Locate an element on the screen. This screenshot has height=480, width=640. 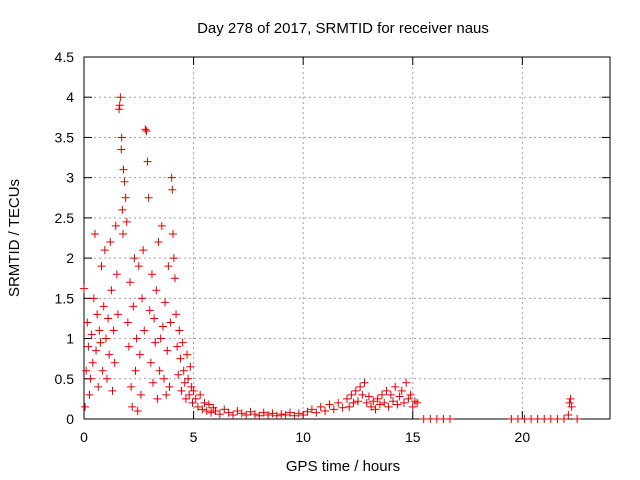
y-tick-label: 2 is located at coordinates (70, 258).